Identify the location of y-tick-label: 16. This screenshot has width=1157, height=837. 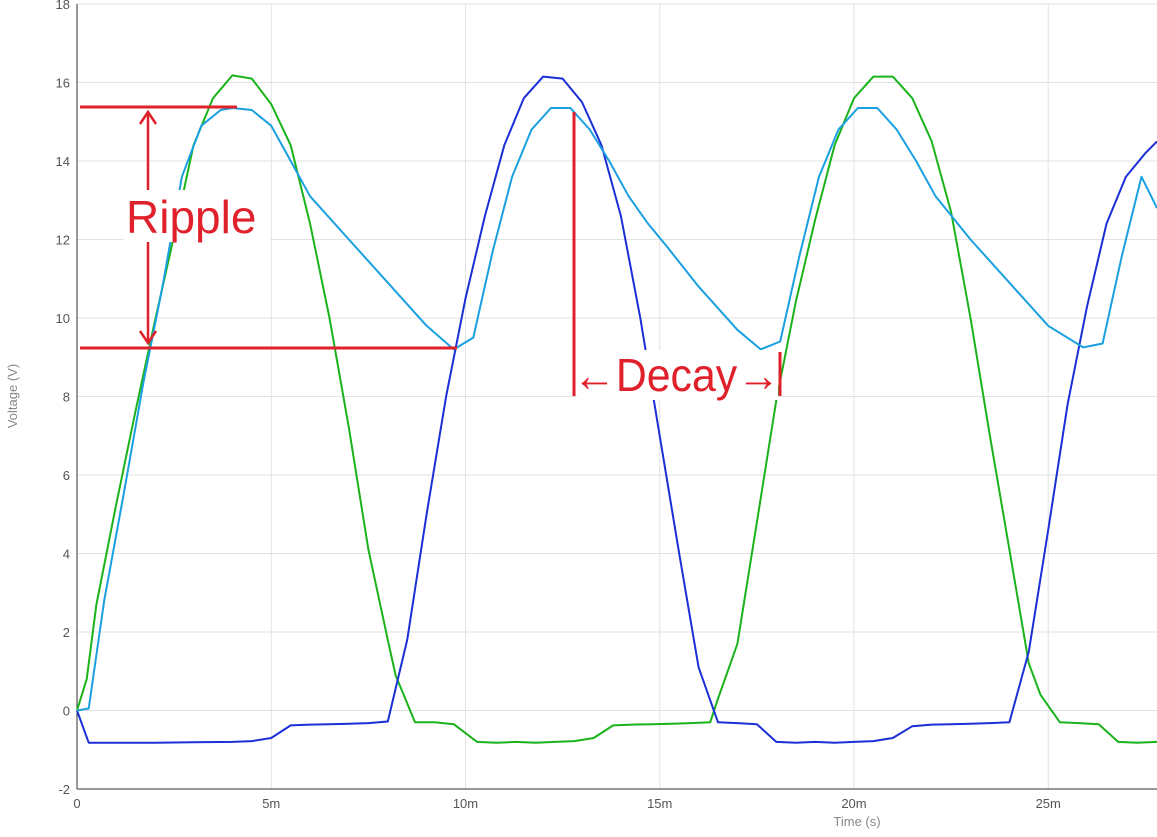
(63, 83).